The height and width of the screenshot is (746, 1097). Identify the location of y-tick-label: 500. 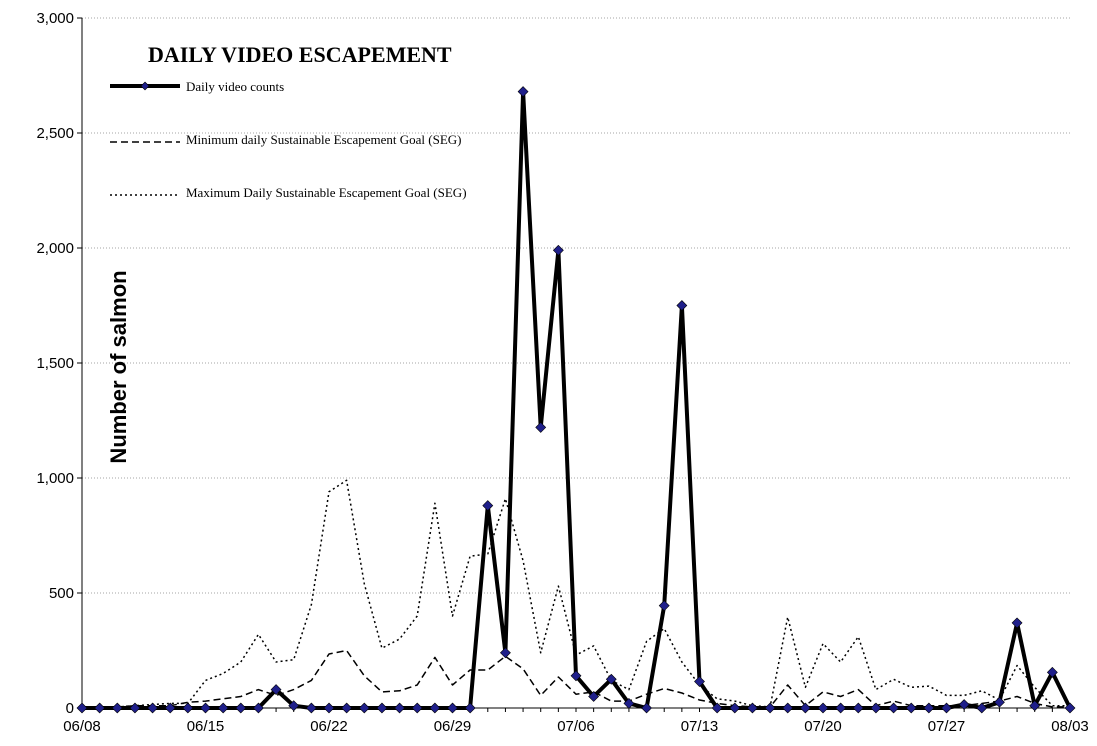
(61, 593).